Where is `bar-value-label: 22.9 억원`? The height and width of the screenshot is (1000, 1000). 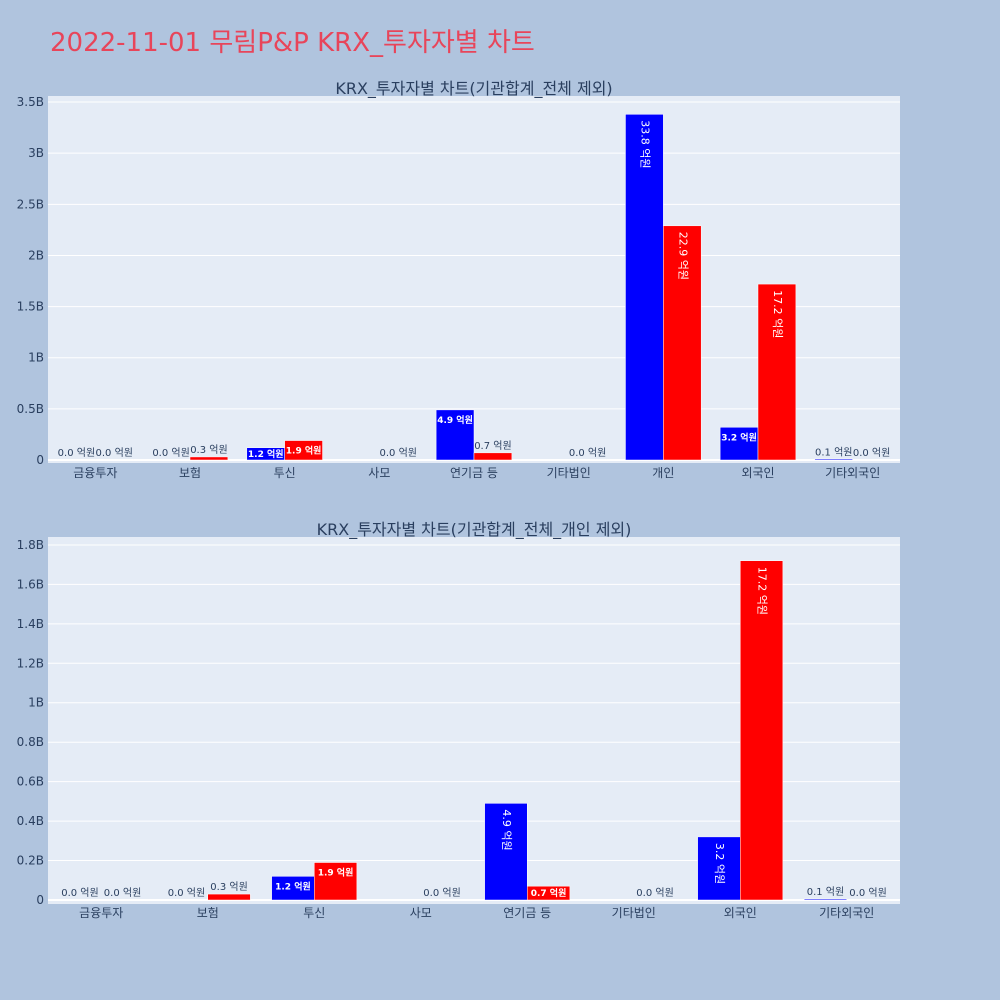 bar-value-label: 22.9 억원 is located at coordinates (682, 256).